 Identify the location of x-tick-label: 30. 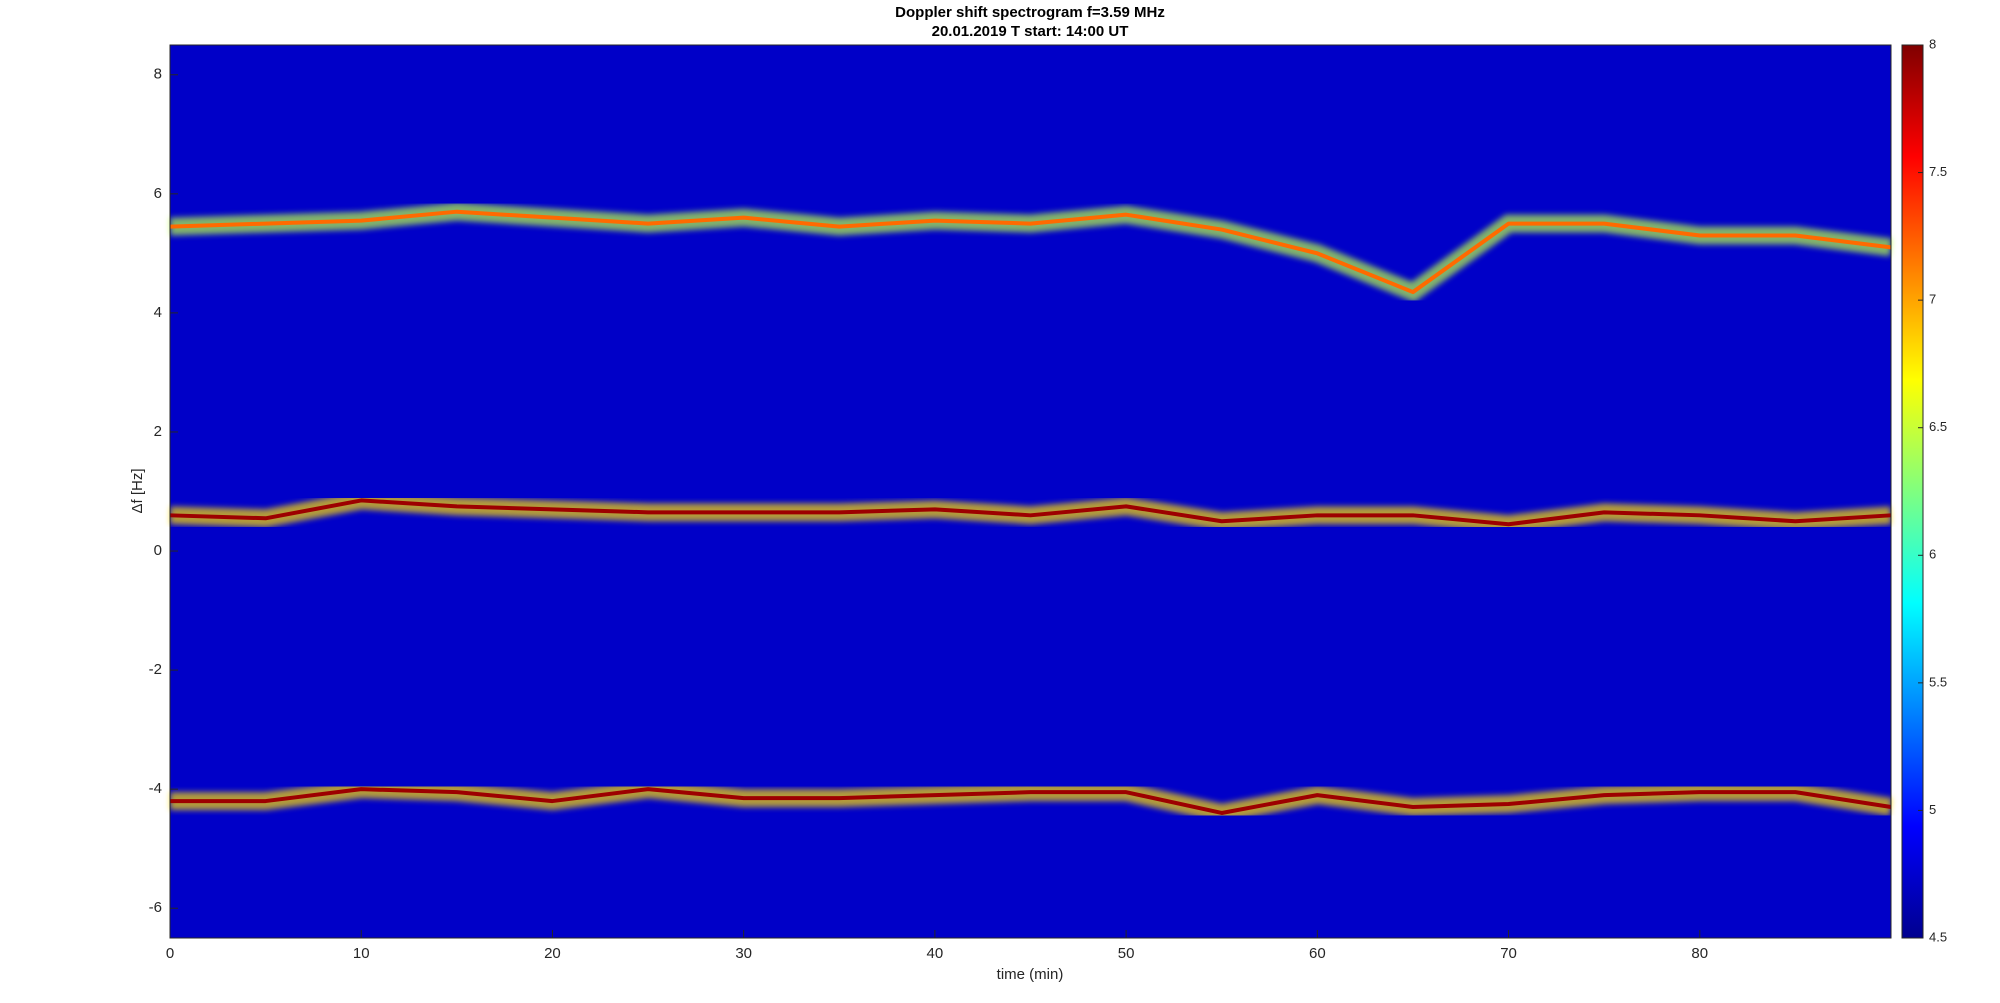
(743, 953).